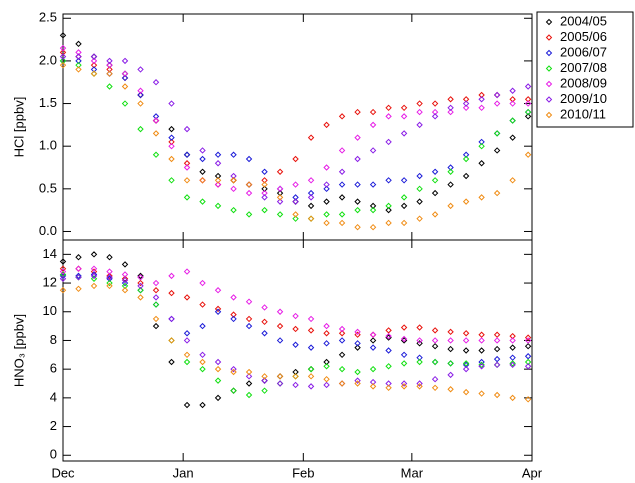 This screenshot has width=635, height=483. Describe the element at coordinates (48, 145) in the screenshot. I see `y-tick-label: 1.0` at that location.